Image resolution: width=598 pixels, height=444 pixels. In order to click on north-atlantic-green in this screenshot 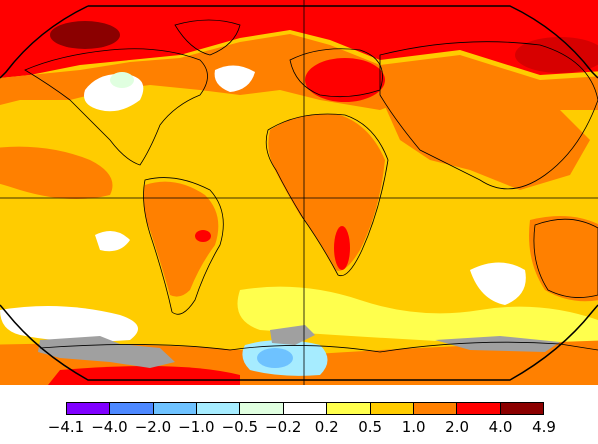, I will do `click(122, 80)`.